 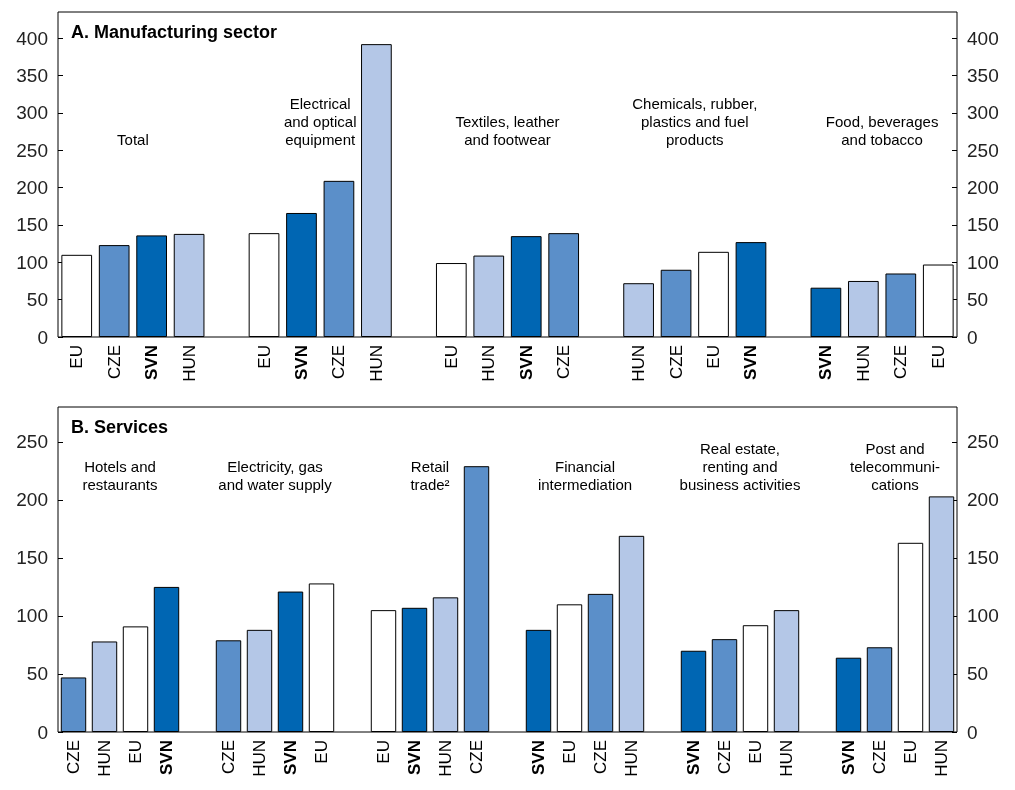 I want to click on annotation: Real estate, renting and business activities, so click(x=740, y=466).